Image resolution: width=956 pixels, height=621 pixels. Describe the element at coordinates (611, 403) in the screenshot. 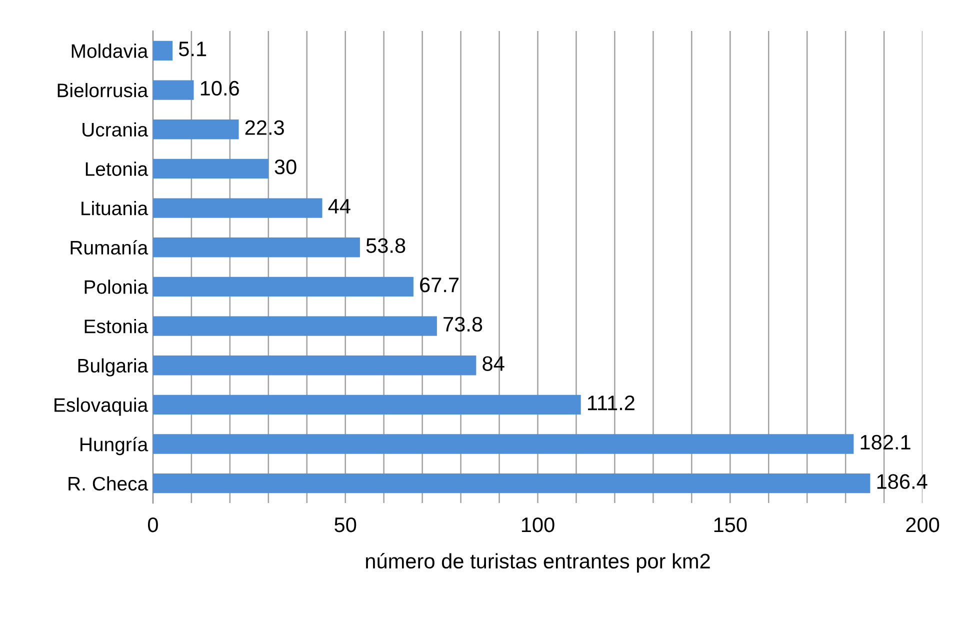

I see `data-label: 111.2` at that location.